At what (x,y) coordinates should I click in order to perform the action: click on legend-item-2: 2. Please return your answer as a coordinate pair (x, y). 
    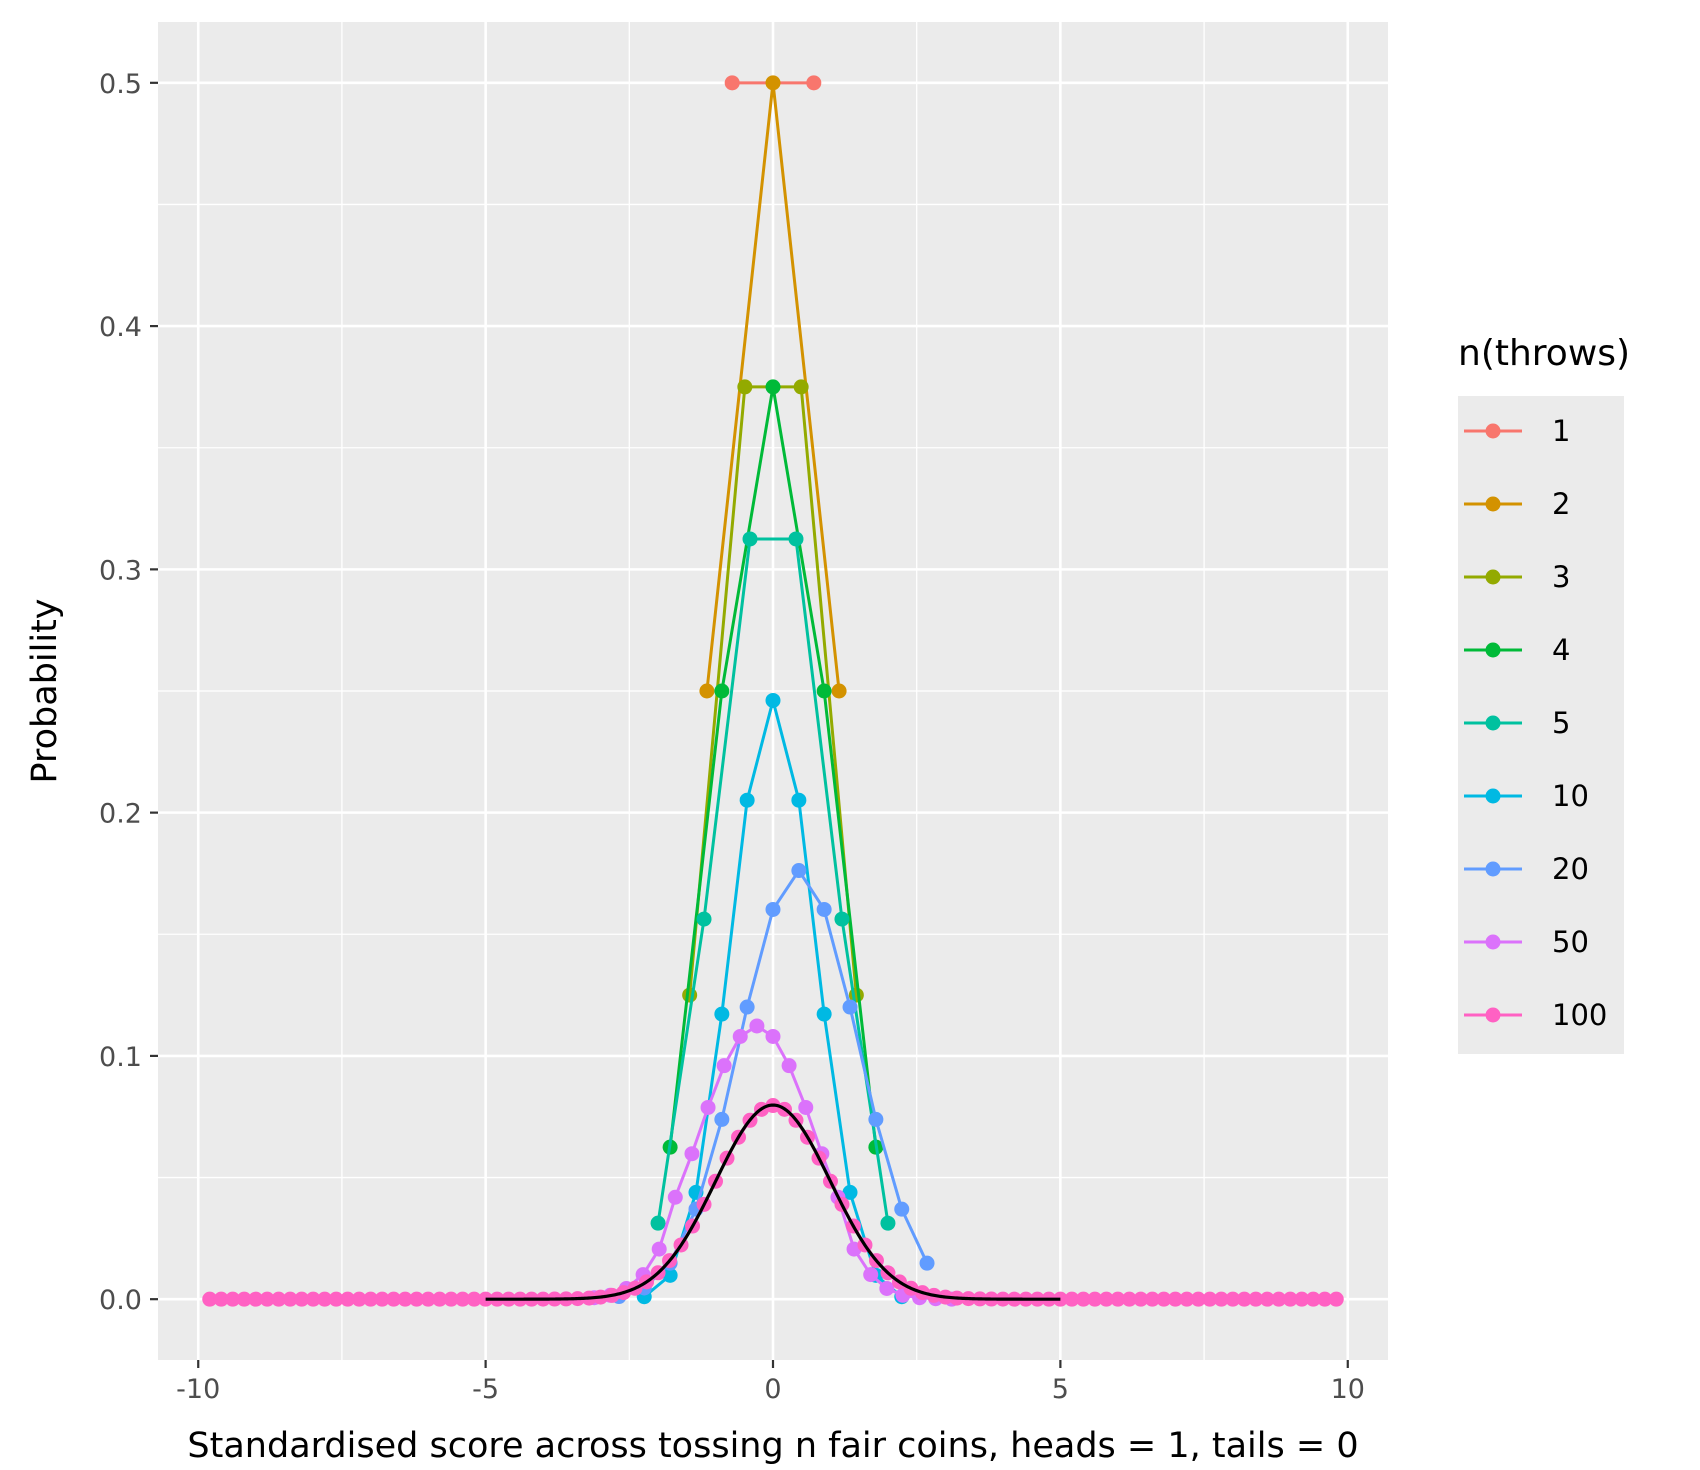
    Looking at the image, I should click on (1517, 504).